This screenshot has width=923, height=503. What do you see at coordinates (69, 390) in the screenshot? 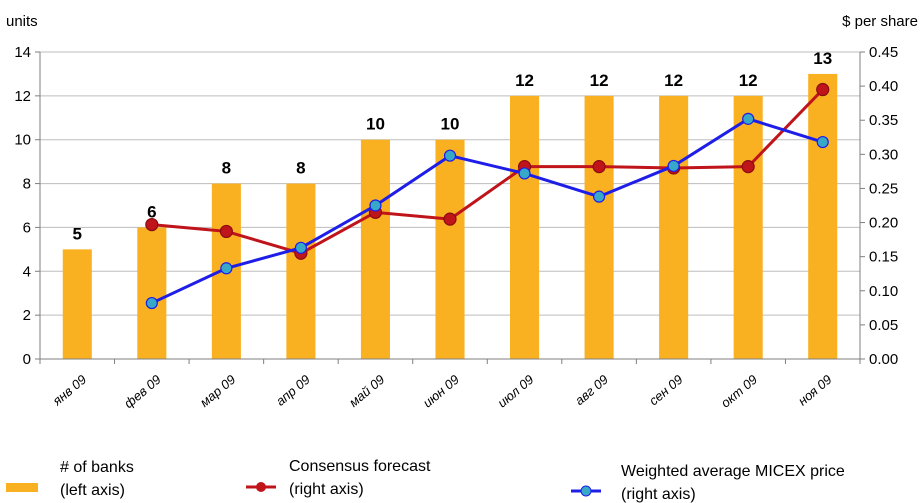
I see `category-label: янв 09` at bounding box center [69, 390].